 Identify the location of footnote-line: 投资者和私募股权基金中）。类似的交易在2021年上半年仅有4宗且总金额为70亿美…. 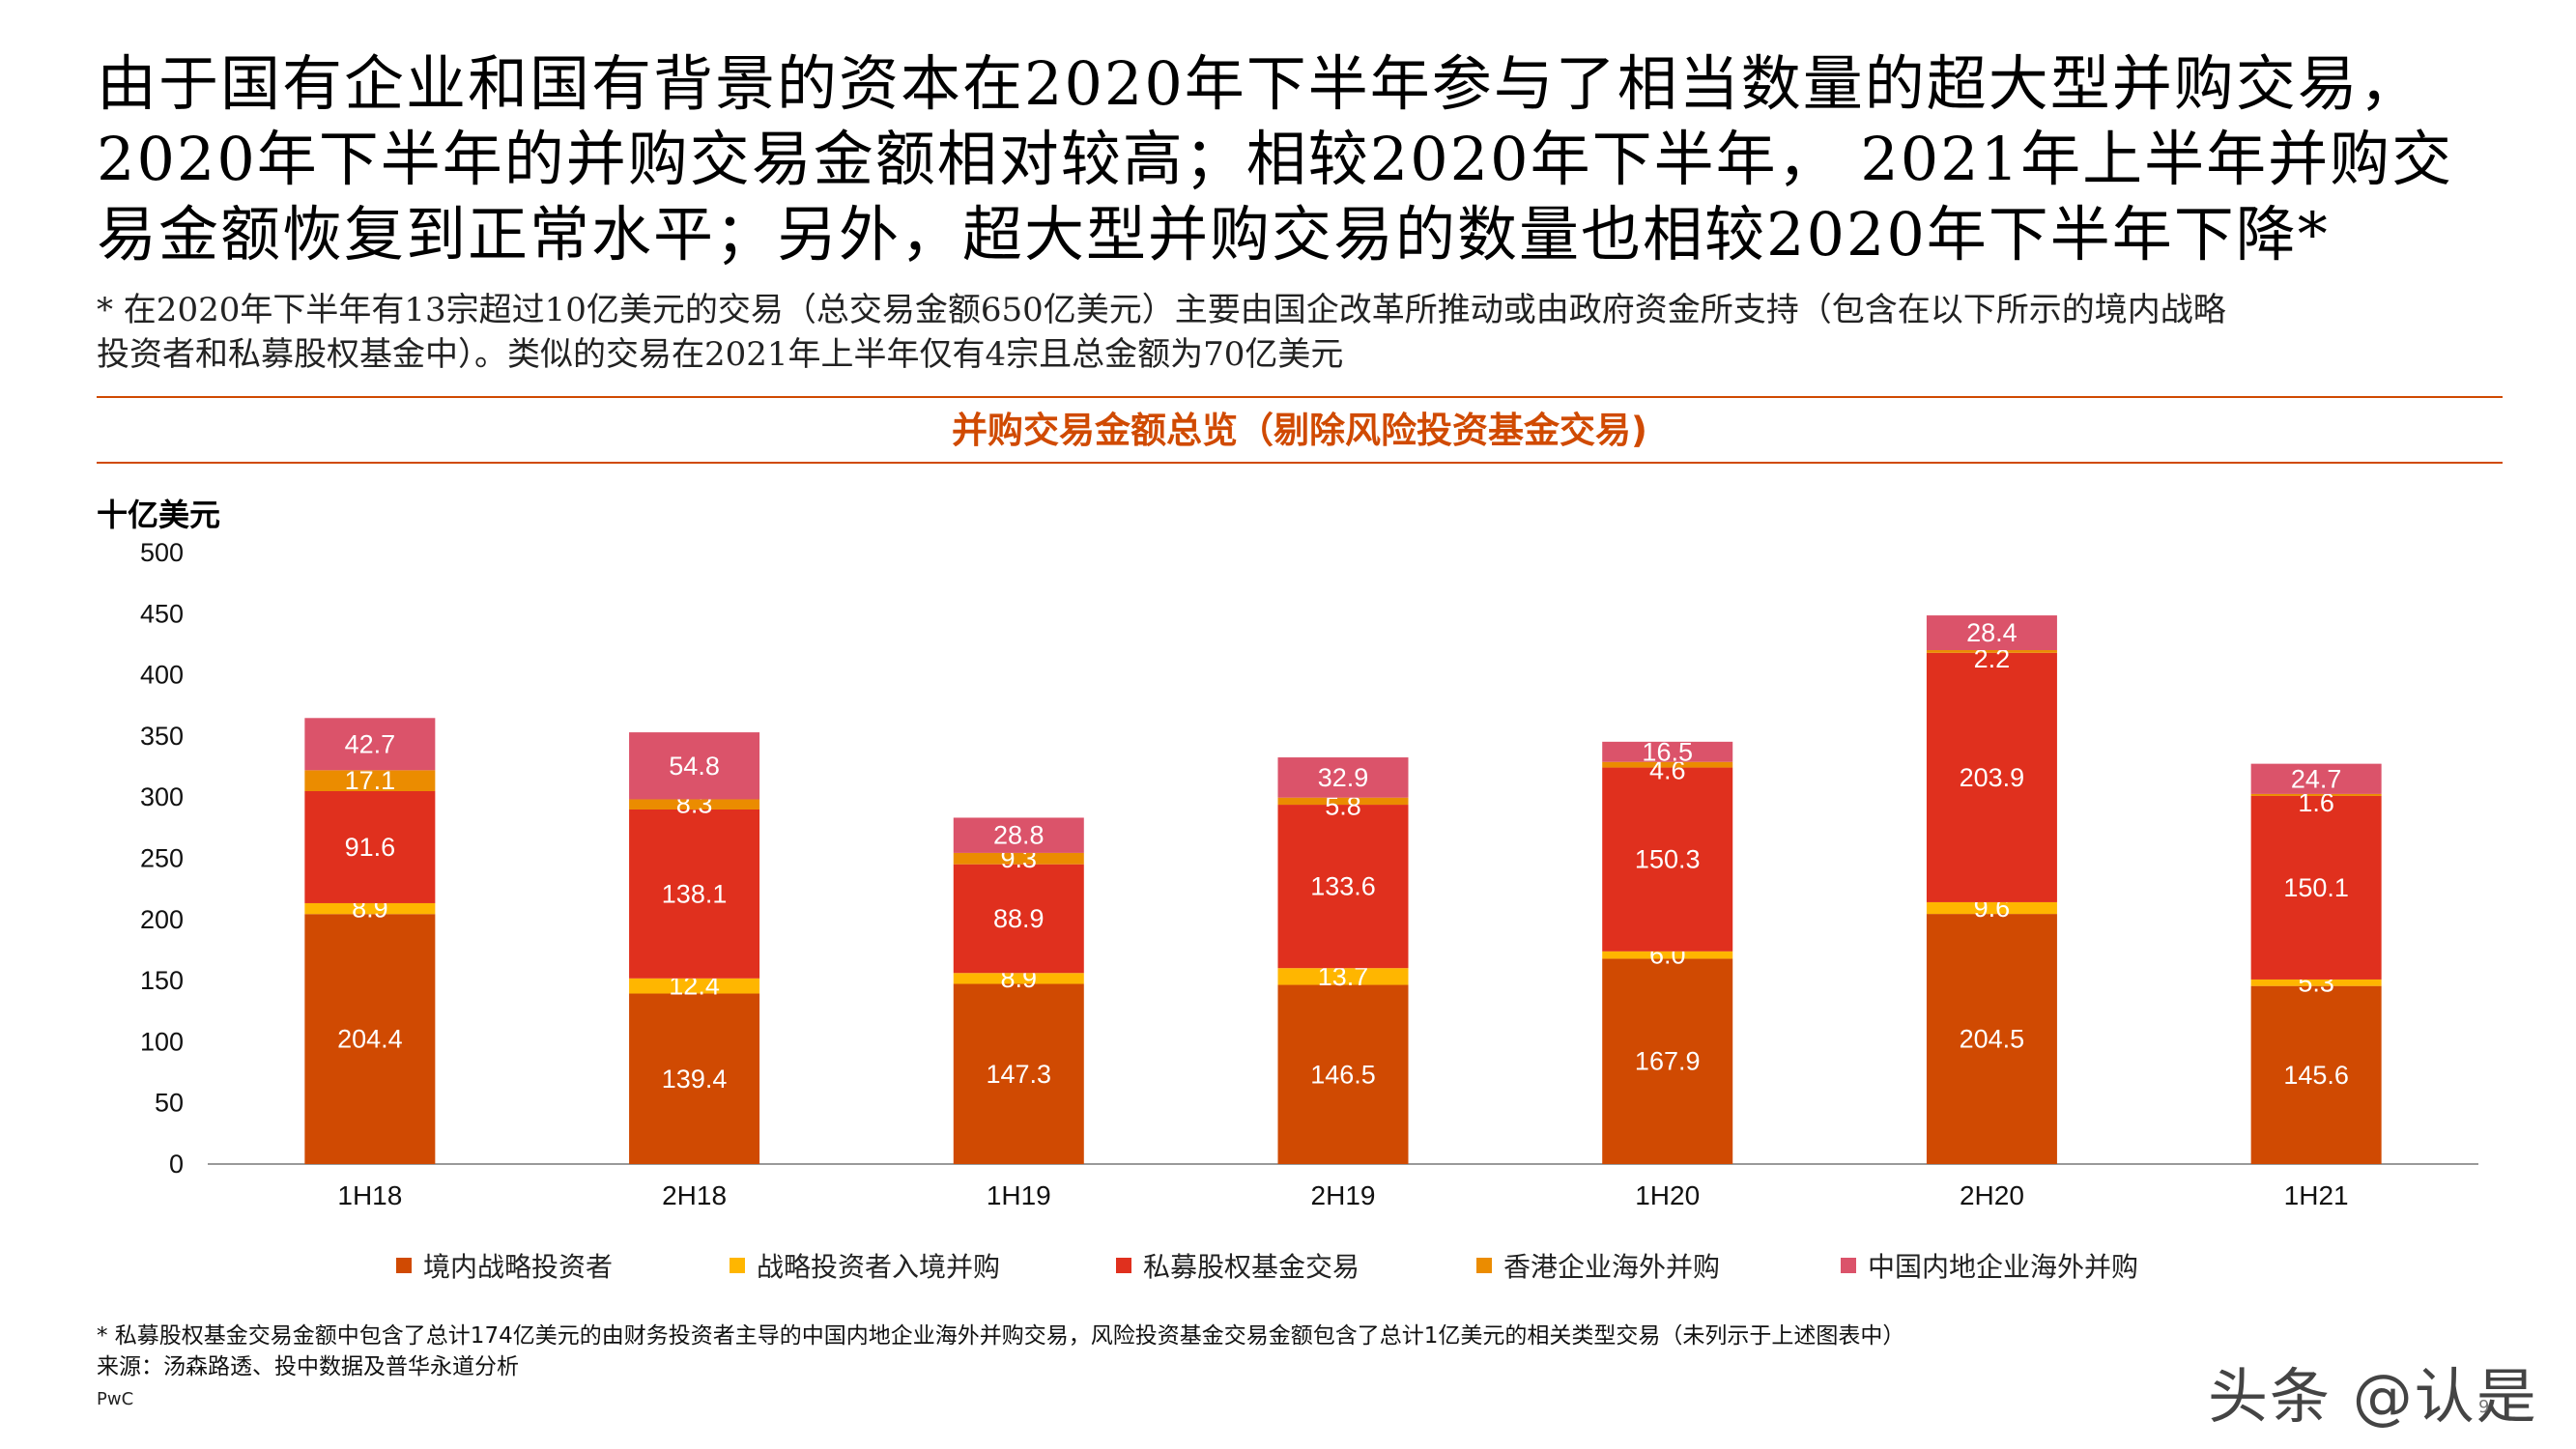
(721, 354).